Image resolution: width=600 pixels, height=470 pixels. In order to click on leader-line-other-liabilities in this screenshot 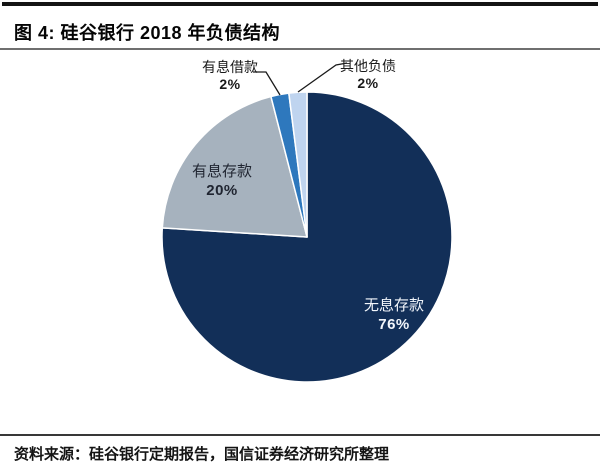, I will do `click(322, 77)`.